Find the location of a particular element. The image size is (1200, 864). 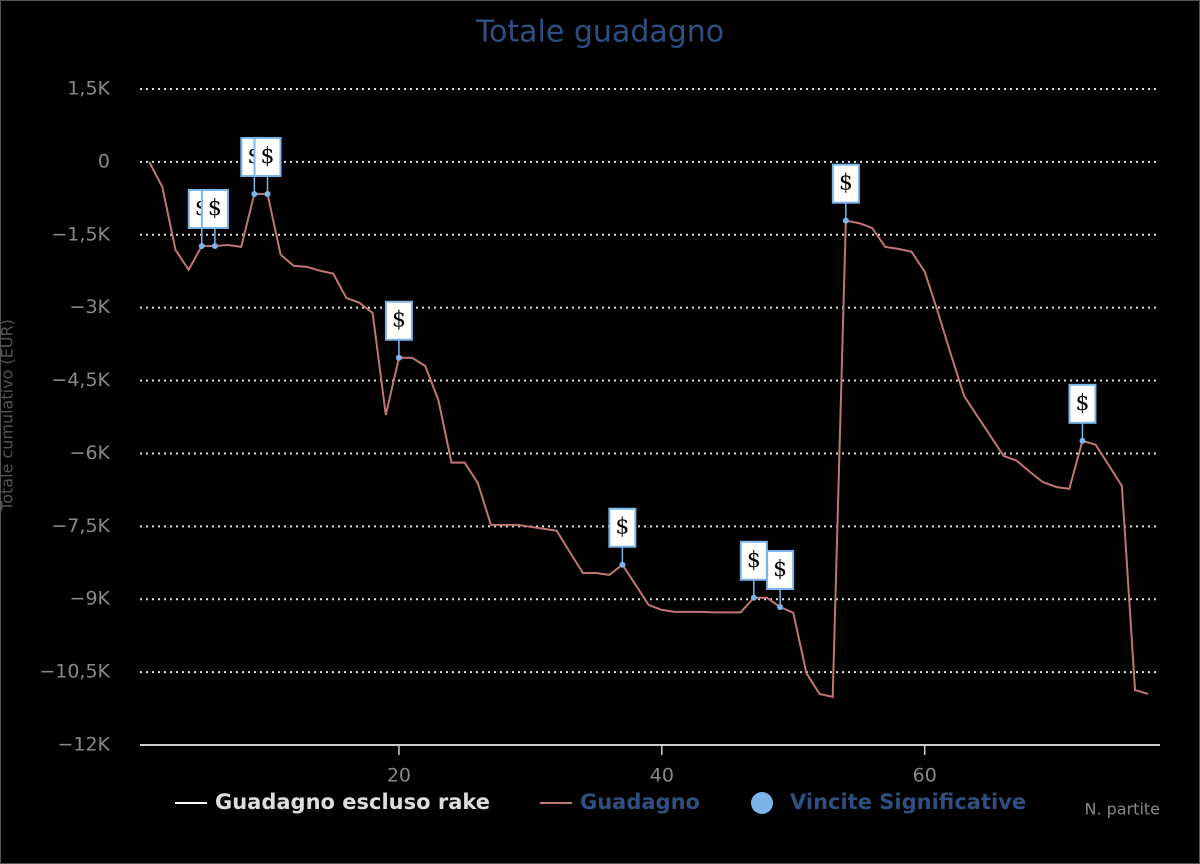

y-tick-label: −12K is located at coordinates (83, 745).